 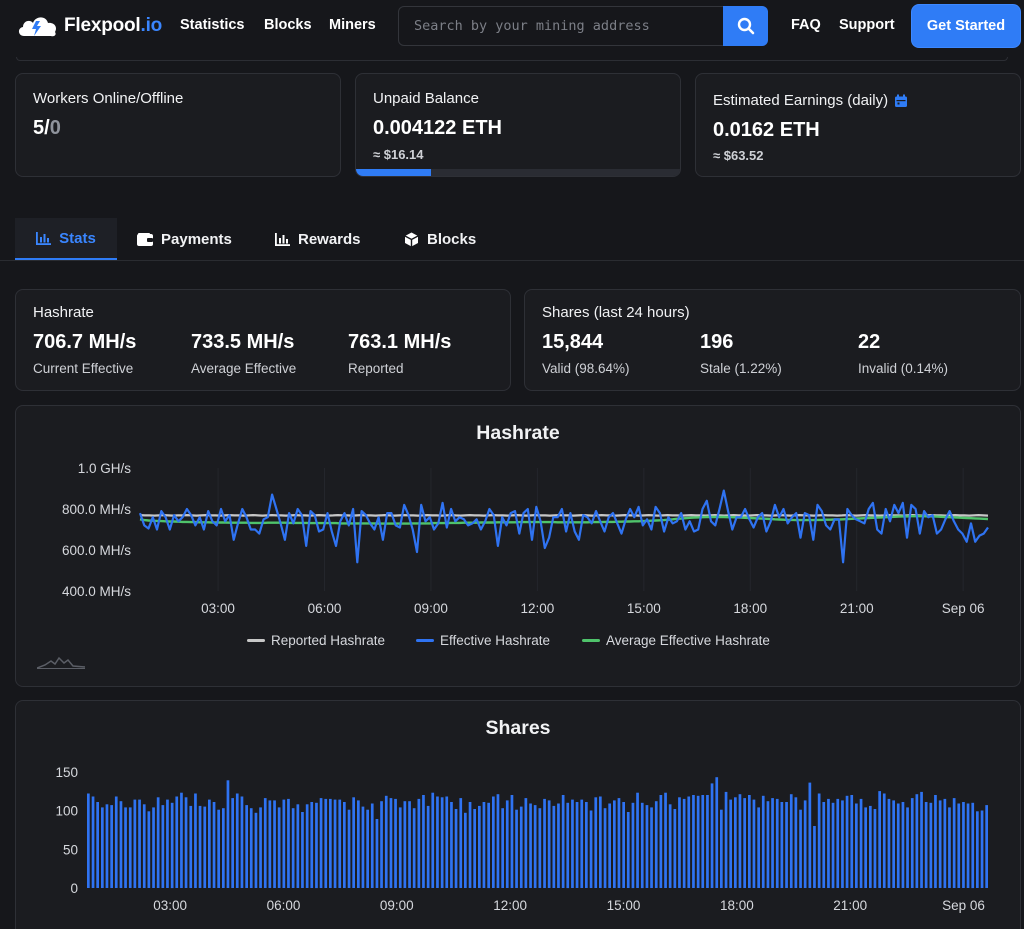 What do you see at coordinates (806, 25) in the screenshot?
I see `nav-link-faq: FAQ` at bounding box center [806, 25].